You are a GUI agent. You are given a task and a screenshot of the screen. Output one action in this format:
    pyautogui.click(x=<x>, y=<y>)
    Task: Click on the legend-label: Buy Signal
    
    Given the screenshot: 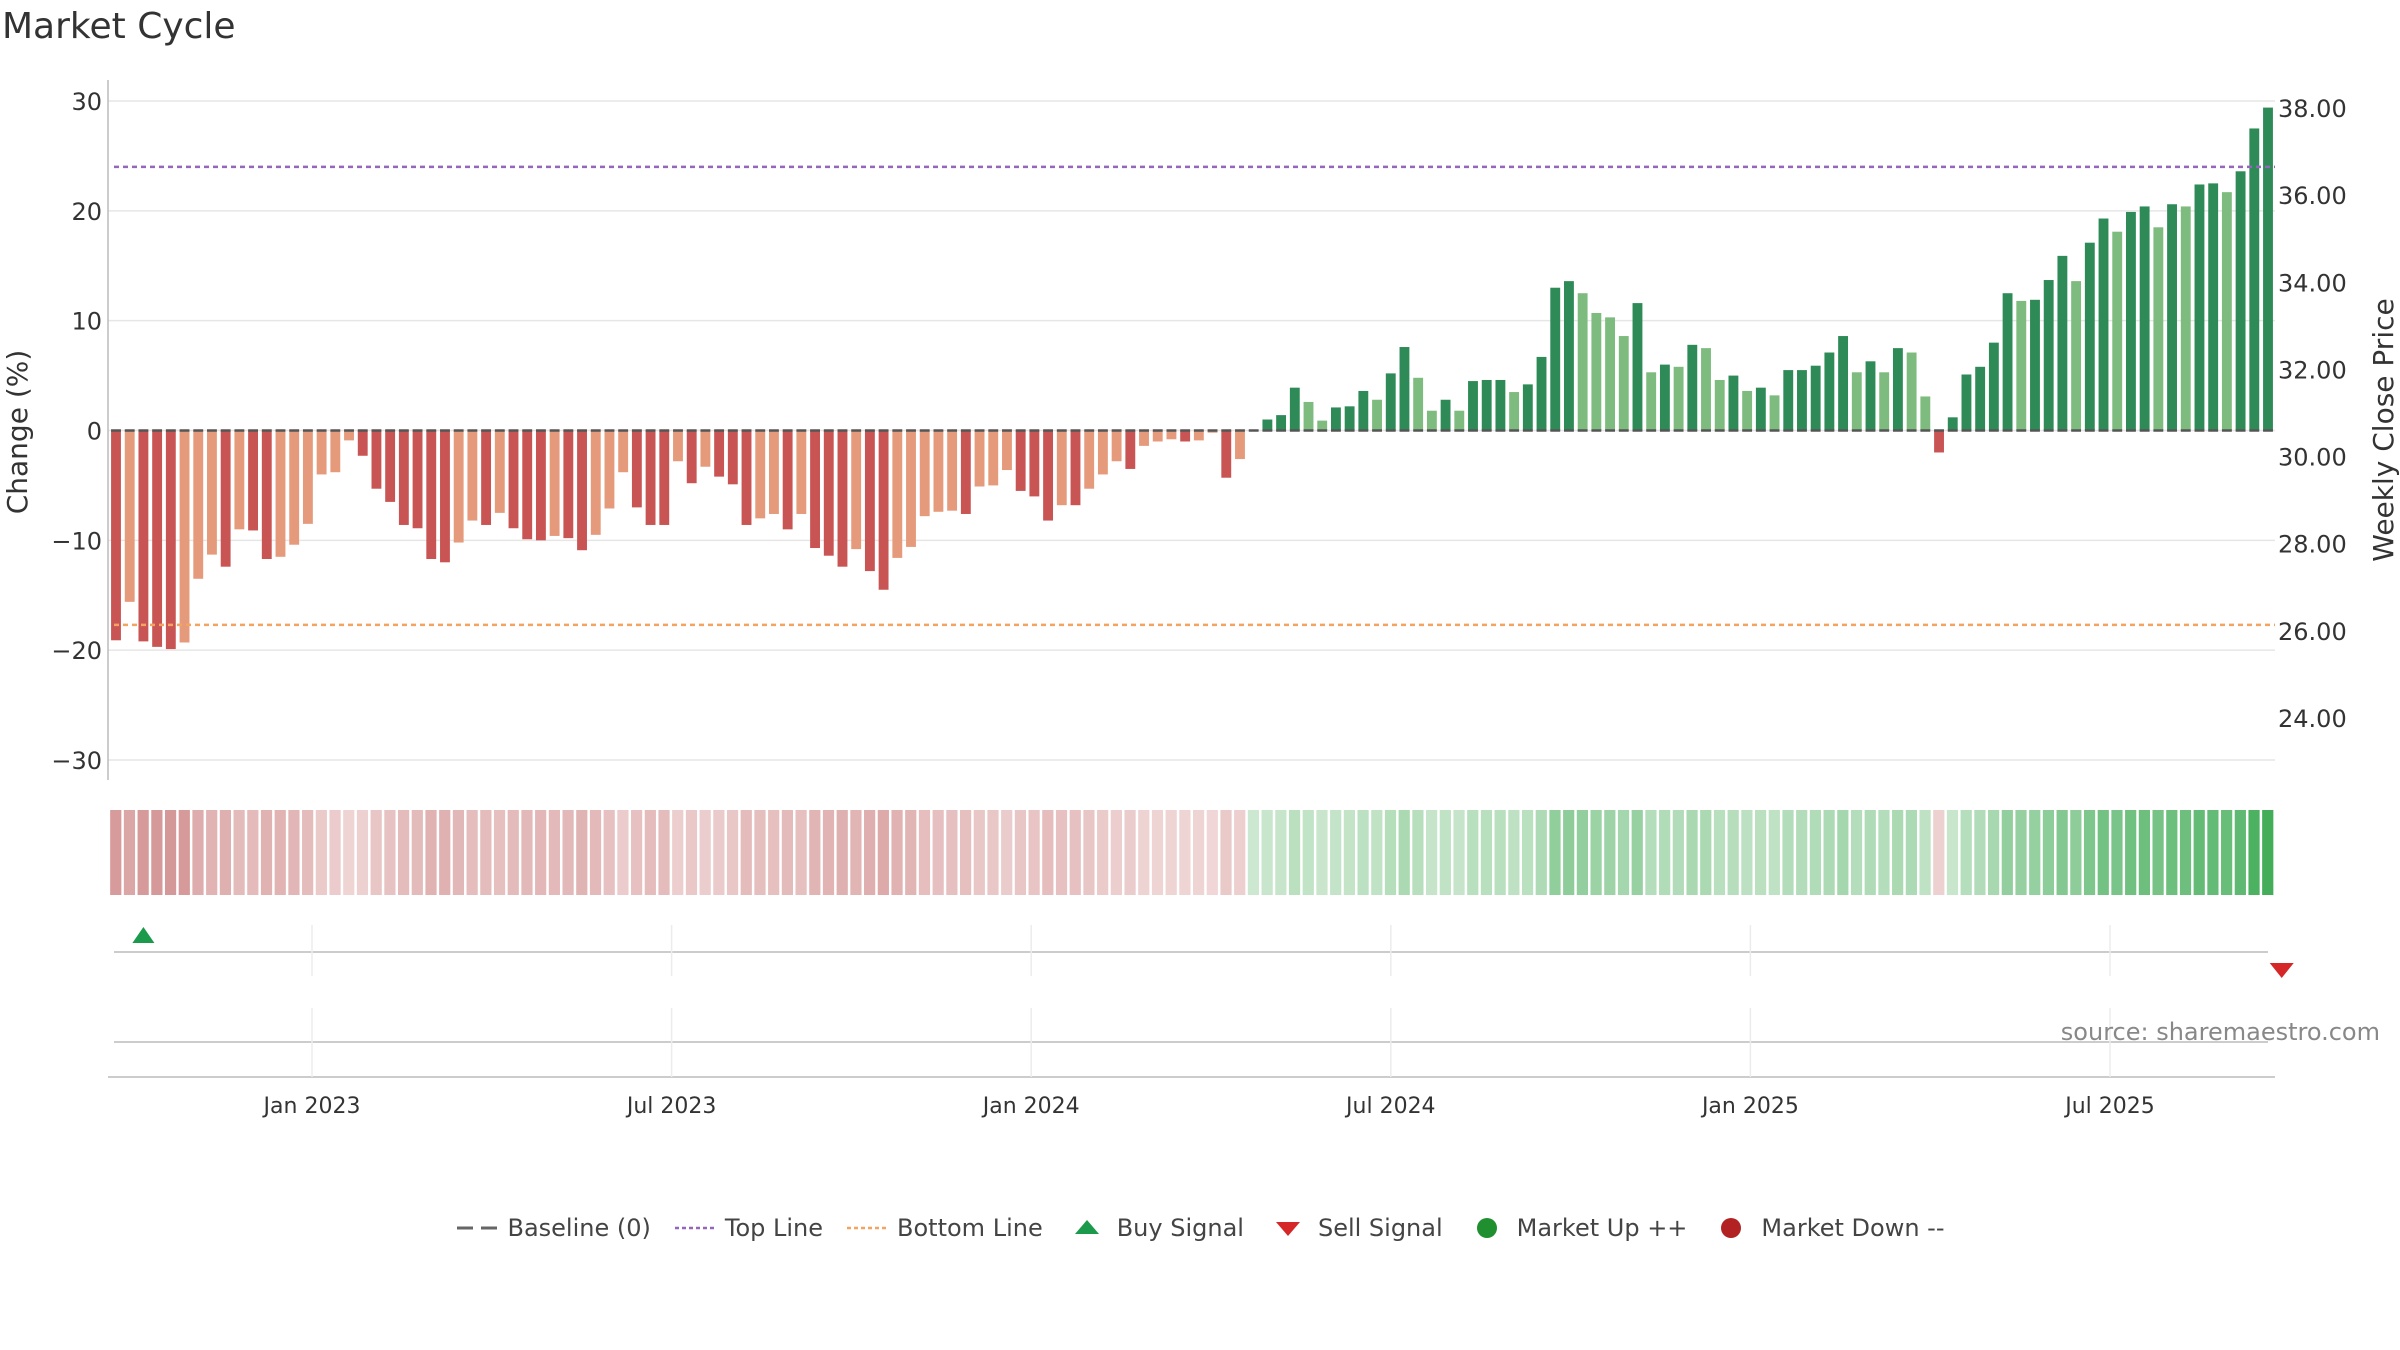 What is the action you would take?
    pyautogui.click(x=1180, y=1228)
    